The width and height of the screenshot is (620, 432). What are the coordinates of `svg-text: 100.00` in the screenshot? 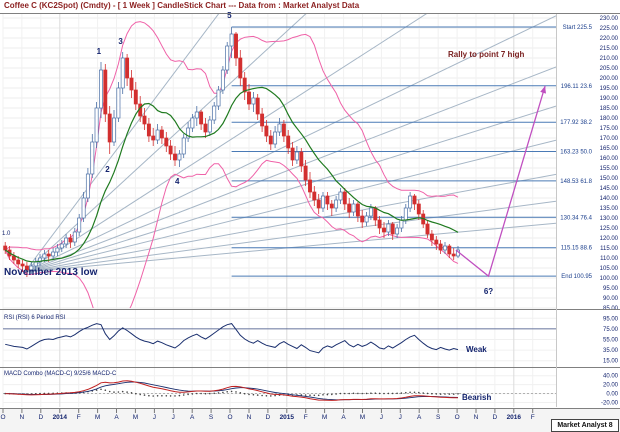 It's located at (609, 279).